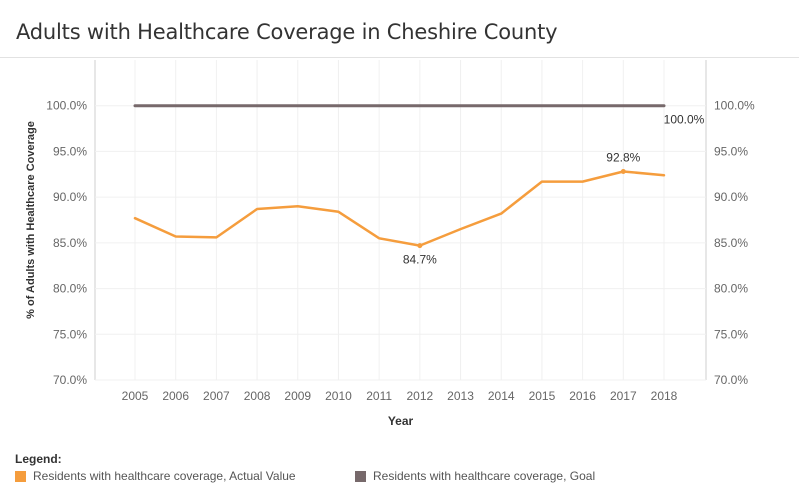 The width and height of the screenshot is (799, 499). Describe the element at coordinates (420, 260) in the screenshot. I see `data-label: 84.7%` at that location.